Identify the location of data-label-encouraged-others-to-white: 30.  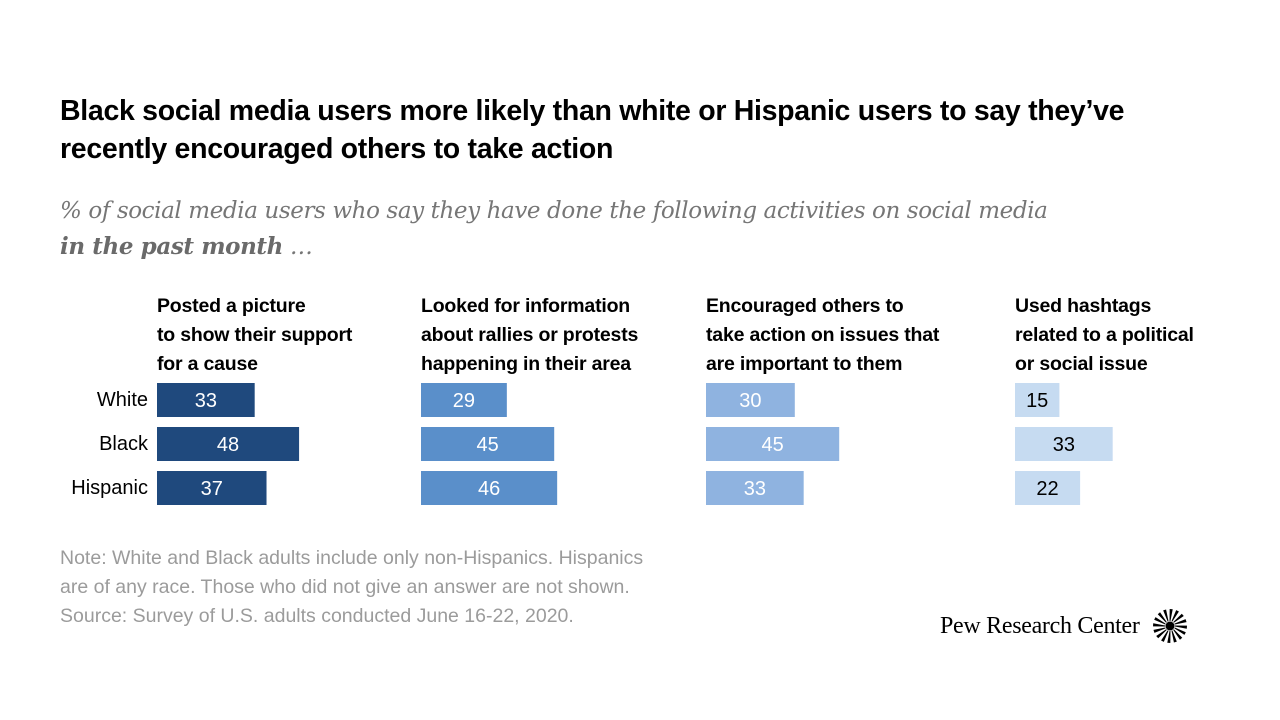
(750, 401).